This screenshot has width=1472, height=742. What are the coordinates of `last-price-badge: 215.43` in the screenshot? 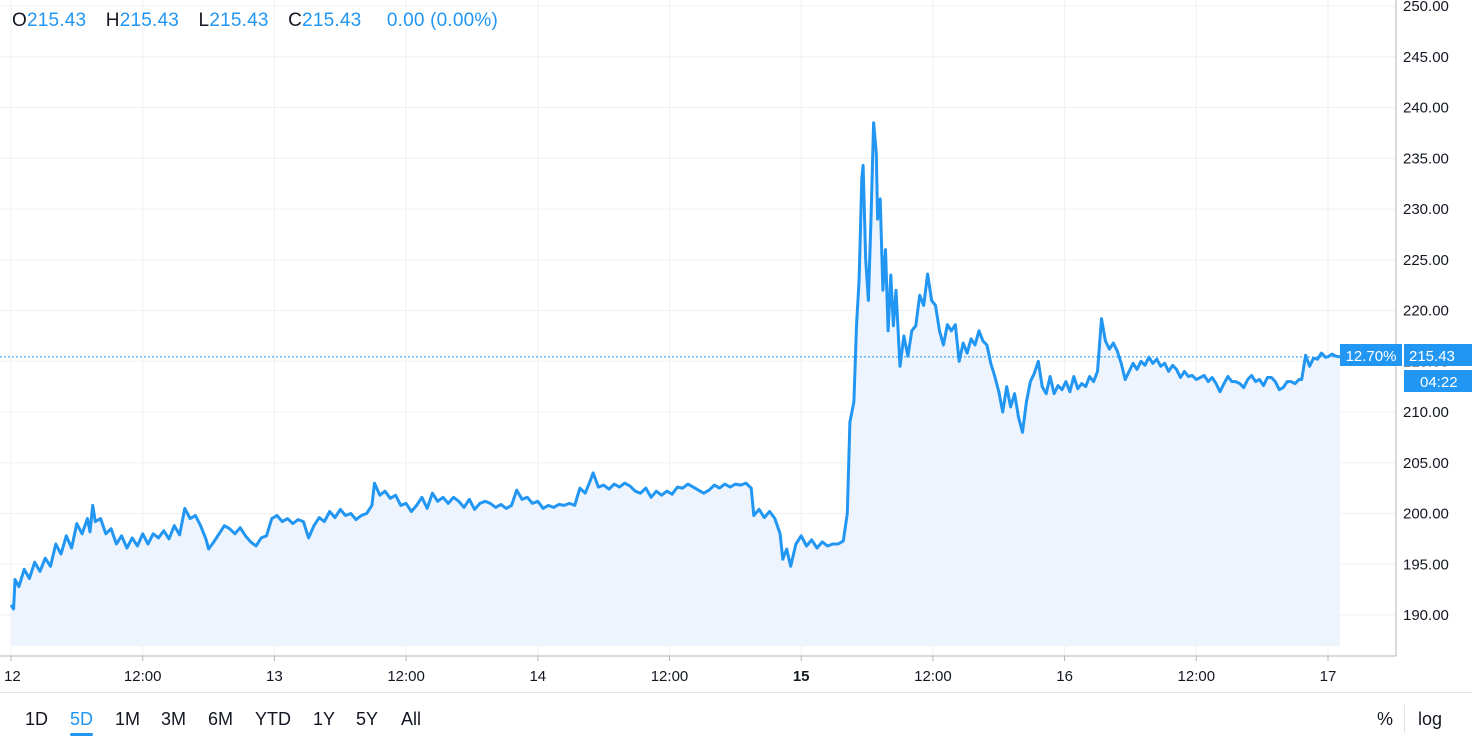 It's located at (1438, 355).